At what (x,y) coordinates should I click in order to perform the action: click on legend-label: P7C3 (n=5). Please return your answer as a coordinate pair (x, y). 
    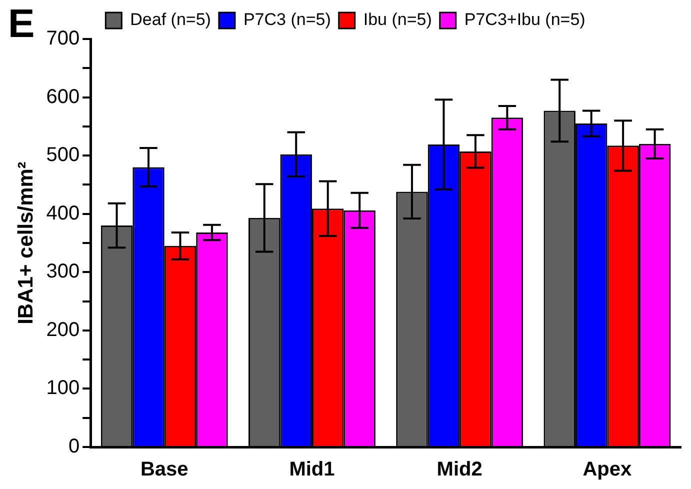
    Looking at the image, I should click on (287, 20).